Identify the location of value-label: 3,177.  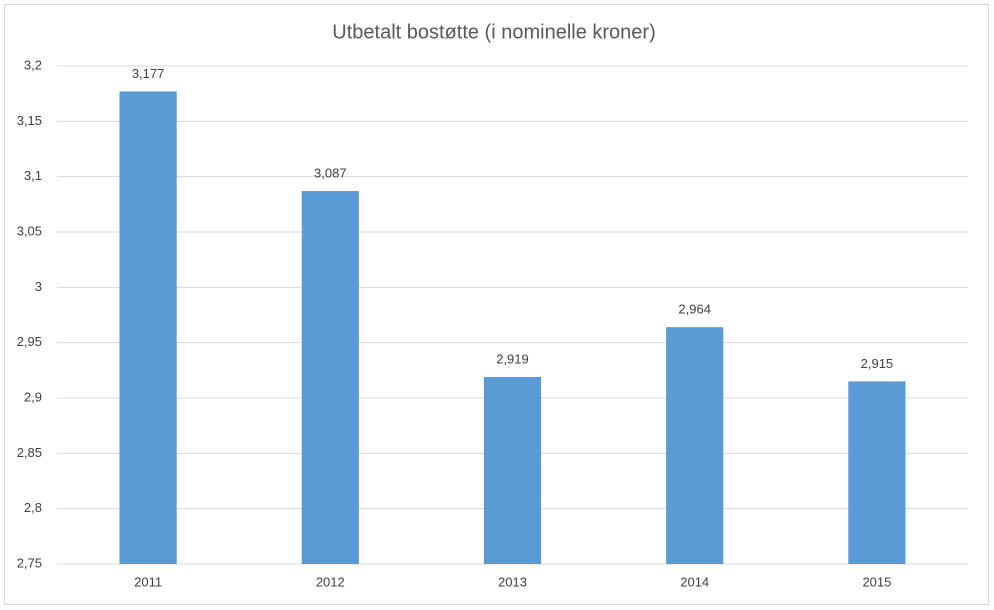
(148, 73).